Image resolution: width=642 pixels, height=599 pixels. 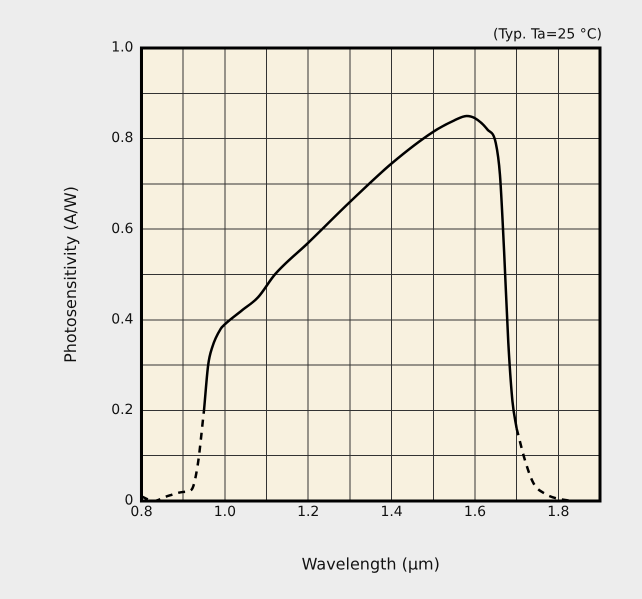 What do you see at coordinates (475, 512) in the screenshot?
I see `x-tick-label: 1.6` at bounding box center [475, 512].